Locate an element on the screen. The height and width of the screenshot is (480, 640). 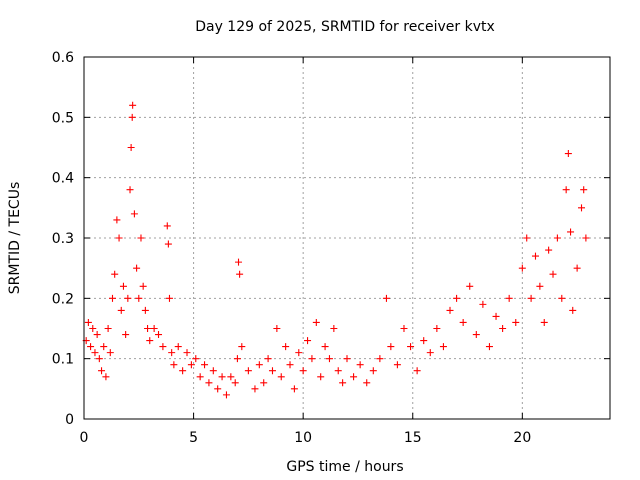
y-axis-label: SRMTID / TECUs is located at coordinates (15, 238).